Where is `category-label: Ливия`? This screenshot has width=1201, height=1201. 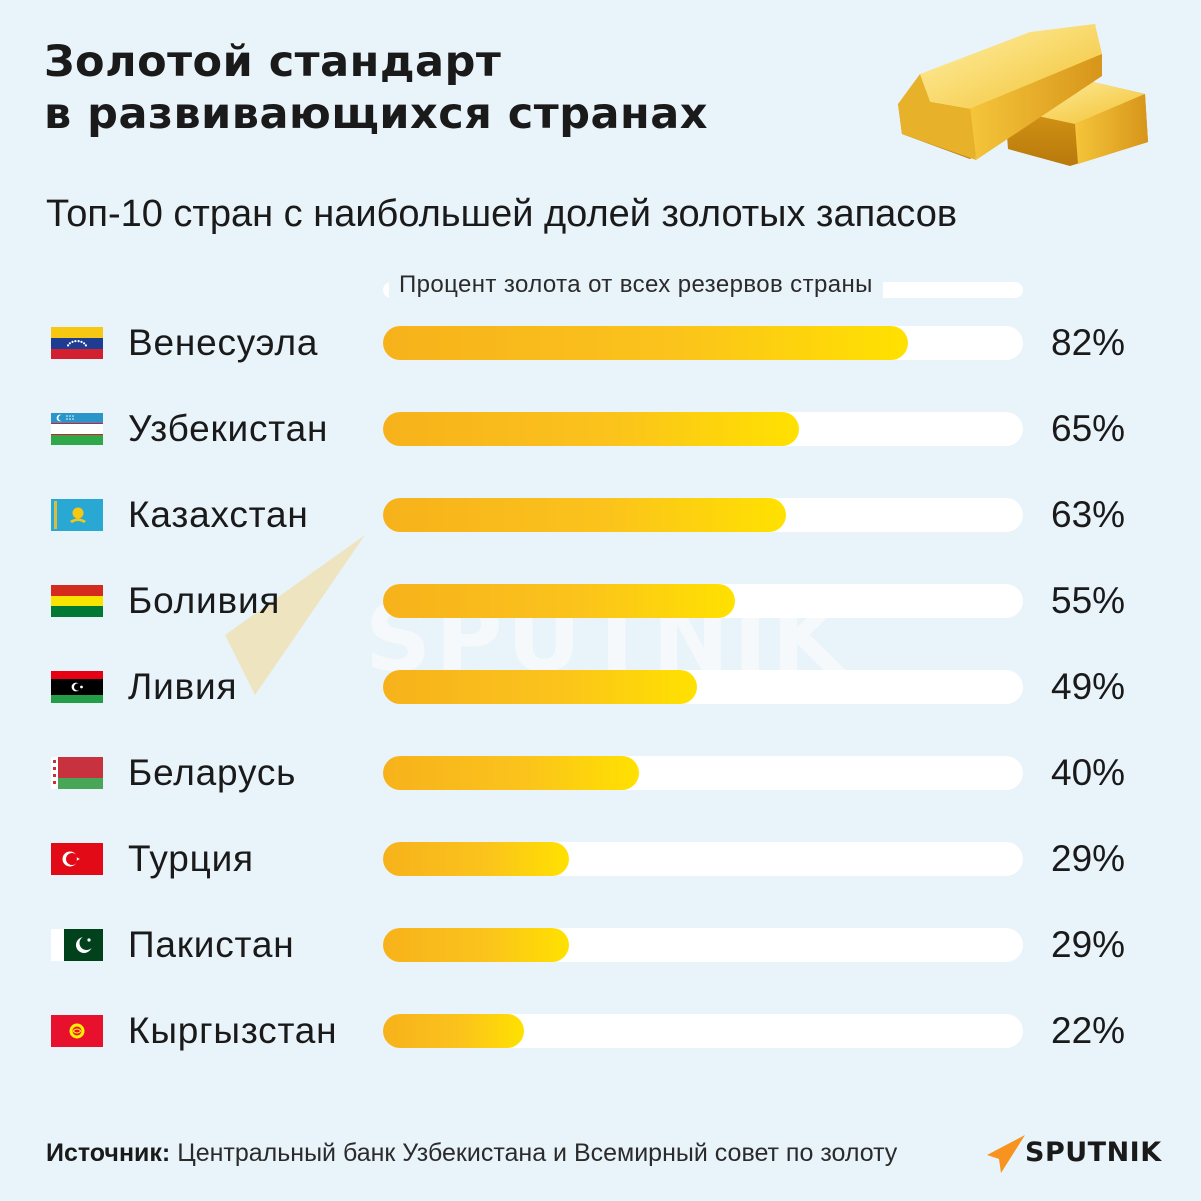
category-label: Ливия is located at coordinates (183, 686).